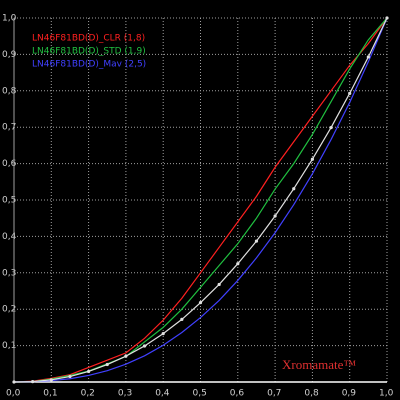  I want to click on y-tick-label: 0,2, so click(9, 310).